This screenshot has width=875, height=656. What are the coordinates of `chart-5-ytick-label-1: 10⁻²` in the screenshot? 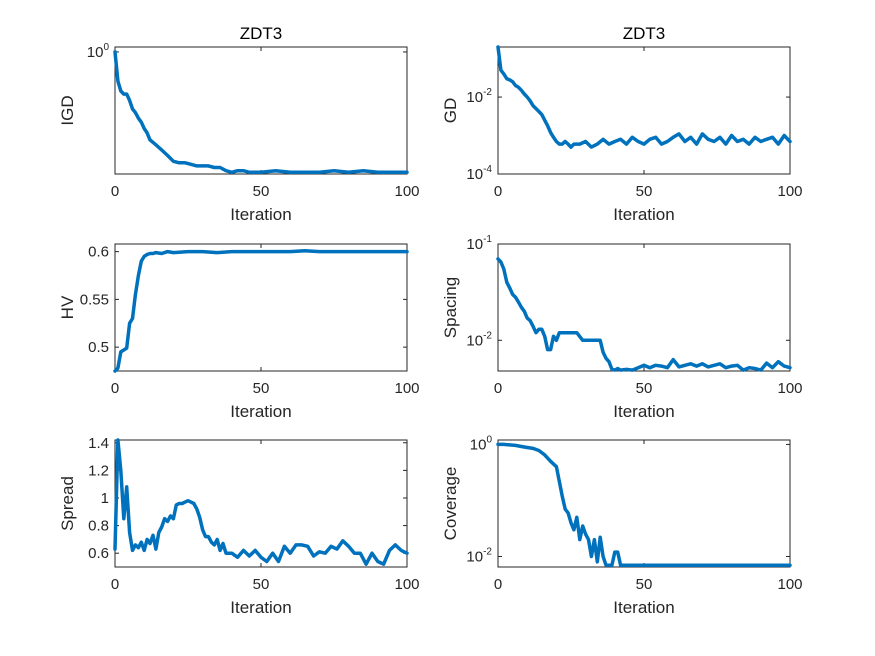 It's located at (479, 556).